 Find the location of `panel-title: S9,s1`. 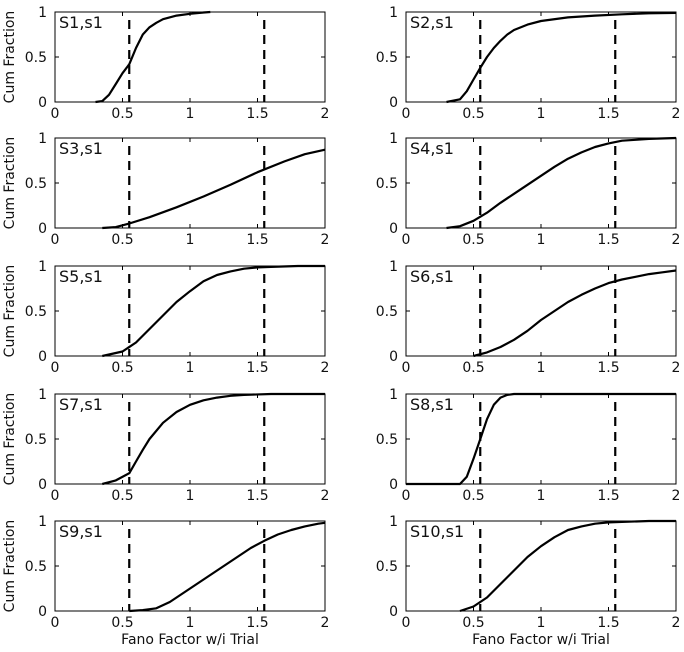

panel-title: S9,s1 is located at coordinates (81, 531).